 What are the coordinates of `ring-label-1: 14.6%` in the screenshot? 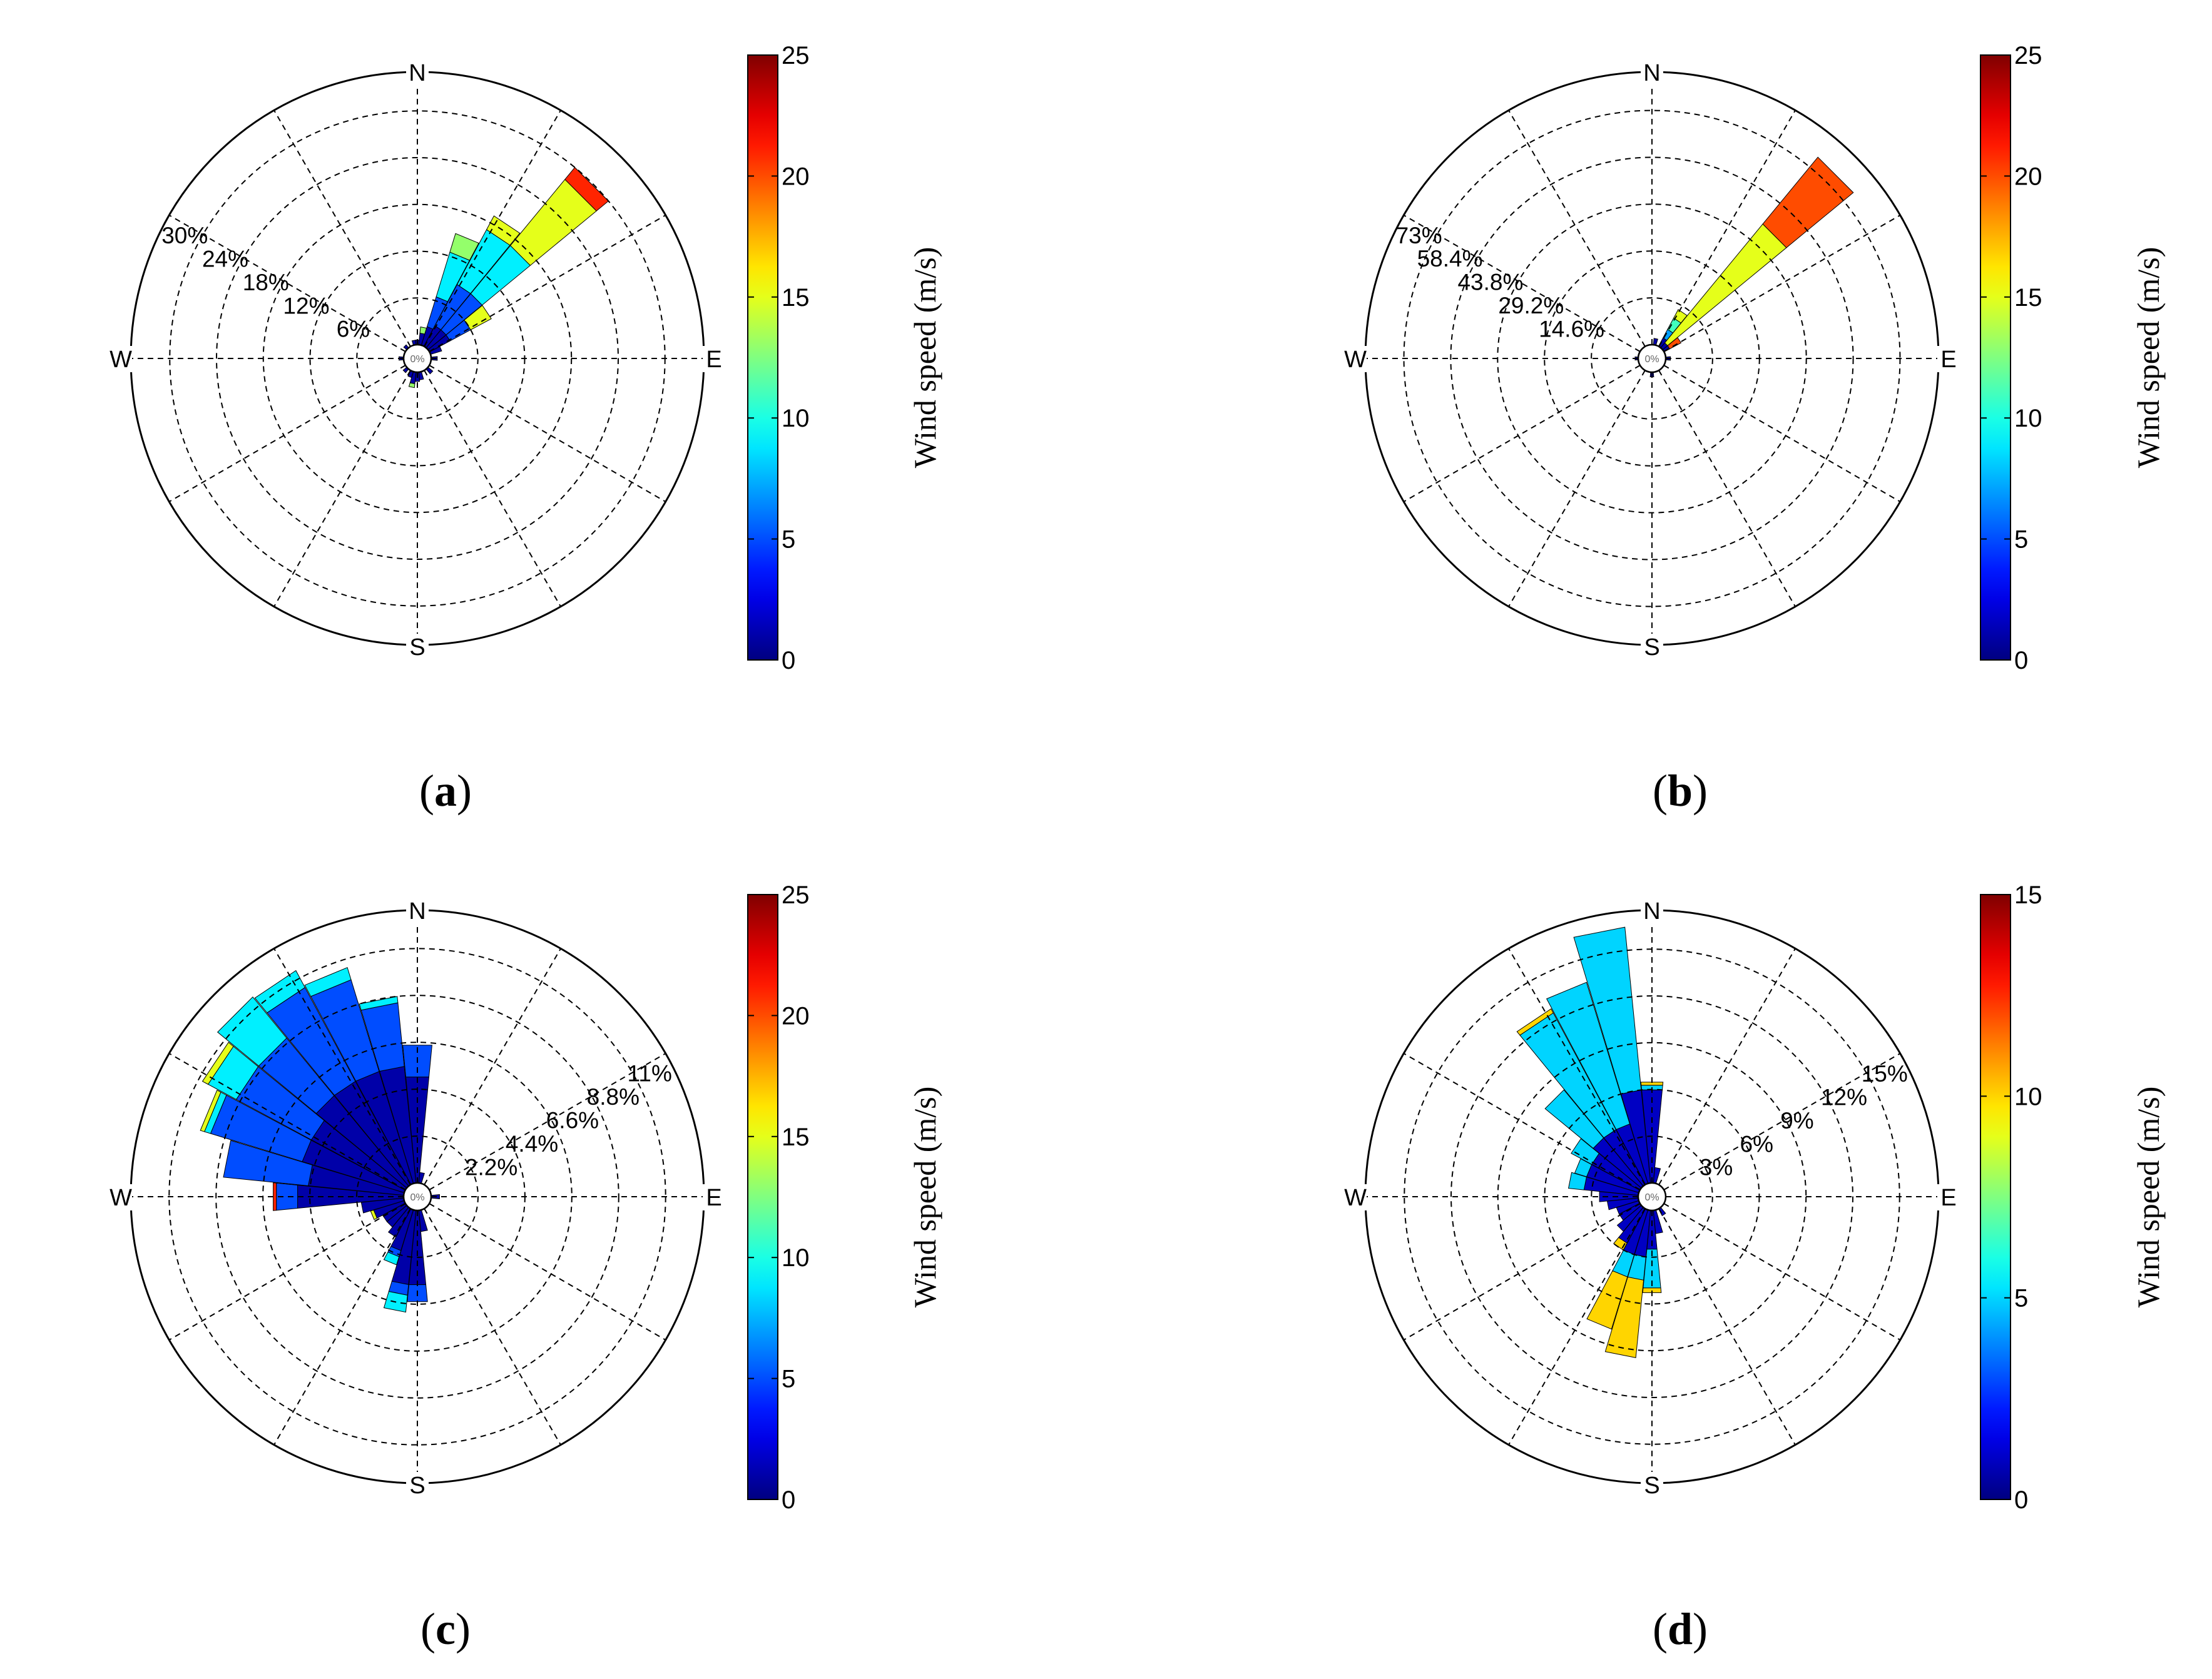 It's located at (1571, 329).